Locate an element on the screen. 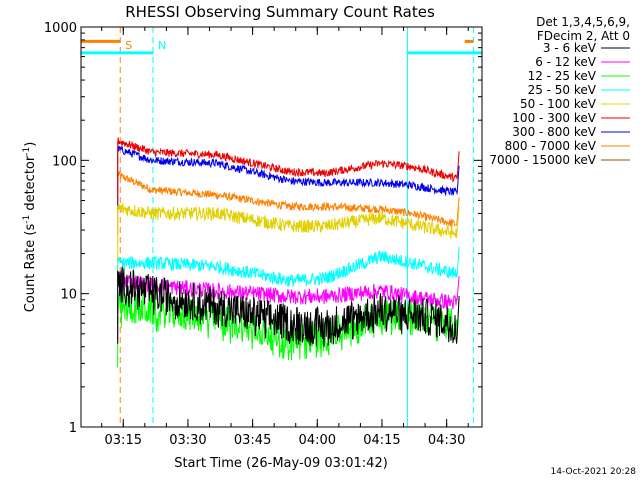 Image resolution: width=640 pixels, height=480 pixels. y-axis-label-mid: detector is located at coordinates (30, 185).